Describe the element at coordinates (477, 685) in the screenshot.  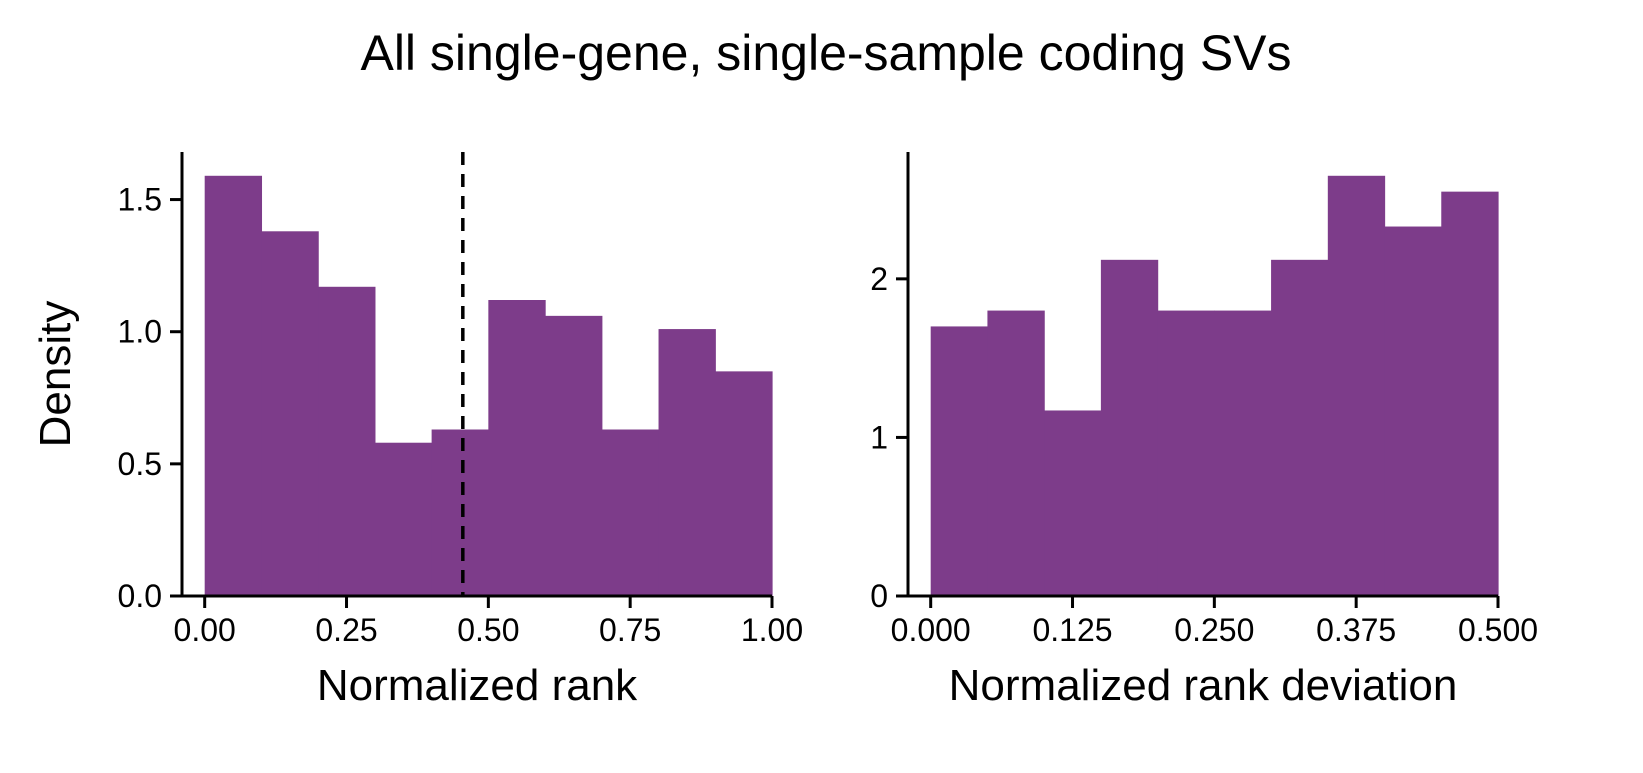
I see `x-axis-label-normalized-rank: Normalized rank` at that location.